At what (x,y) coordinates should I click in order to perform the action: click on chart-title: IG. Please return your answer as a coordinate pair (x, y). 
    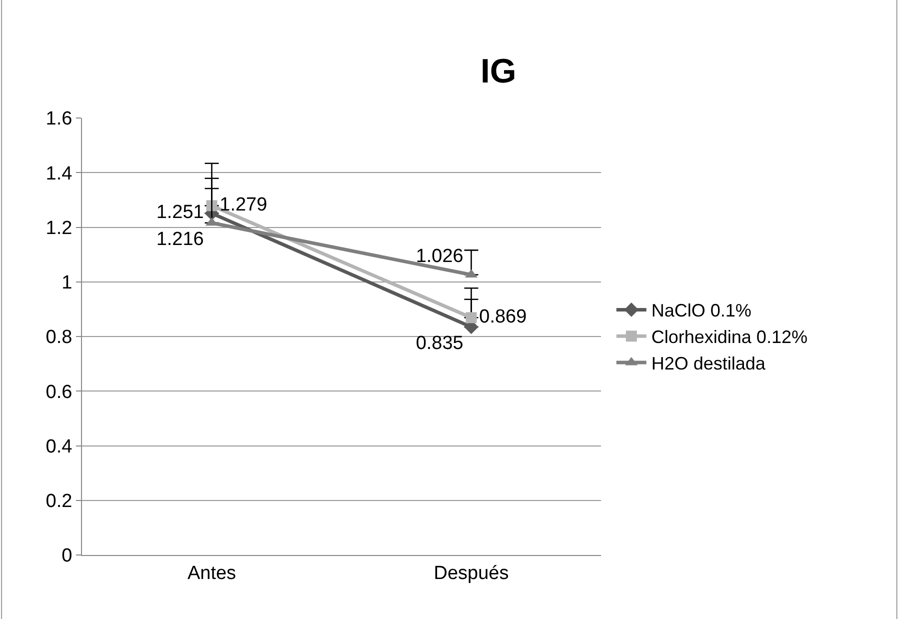
    Looking at the image, I should click on (498, 71).